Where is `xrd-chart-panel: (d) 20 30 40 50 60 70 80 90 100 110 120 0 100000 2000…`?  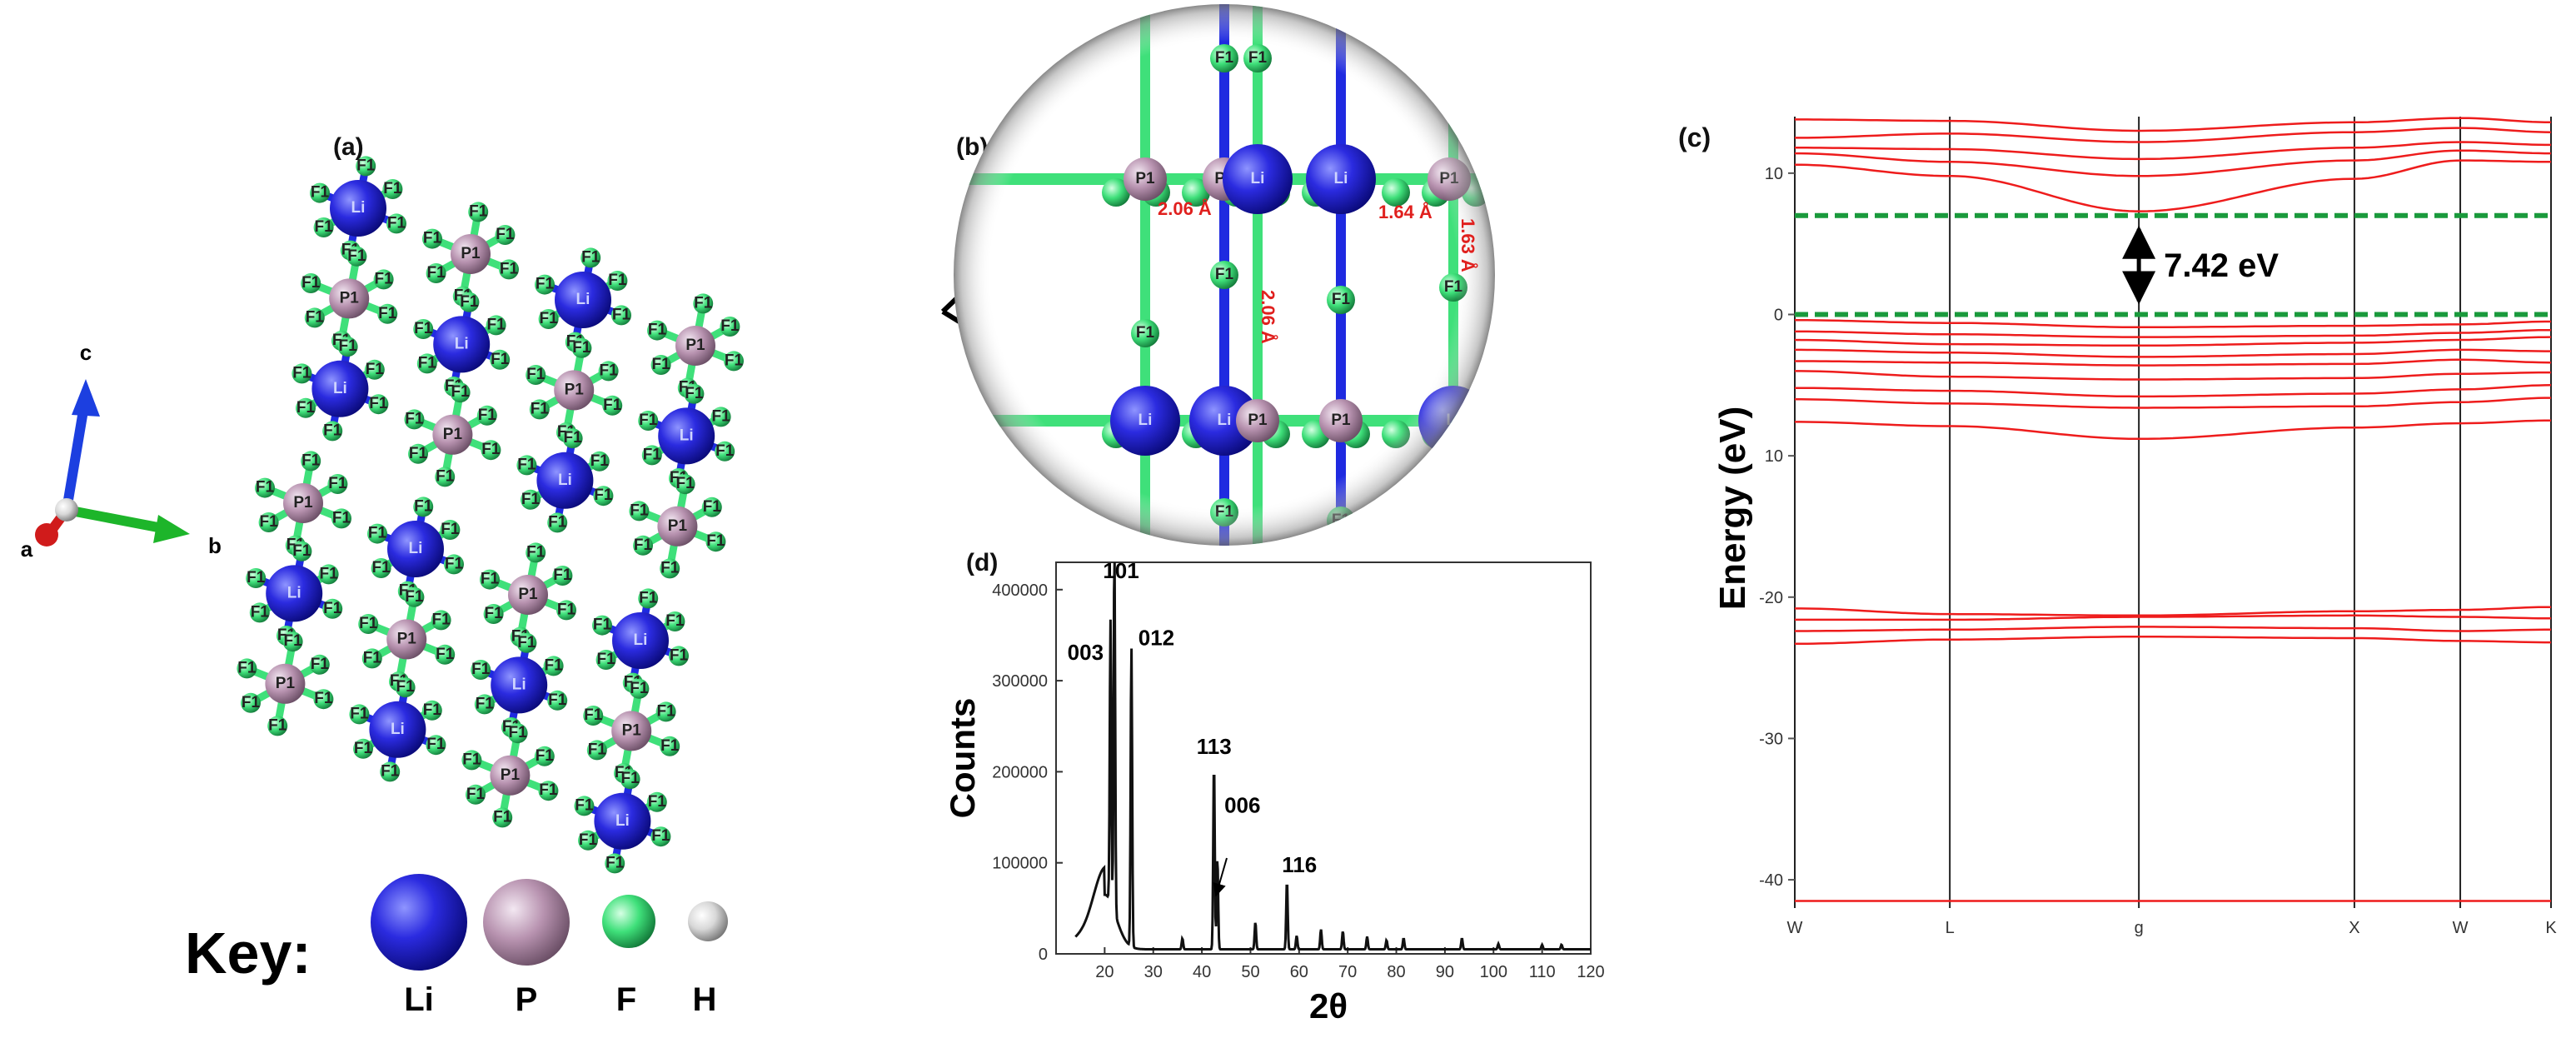
xrd-chart-panel: (d) 20 30 40 50 60 70 80 90 100 110 120 0 100000 2000… is located at coordinates (1274, 787).